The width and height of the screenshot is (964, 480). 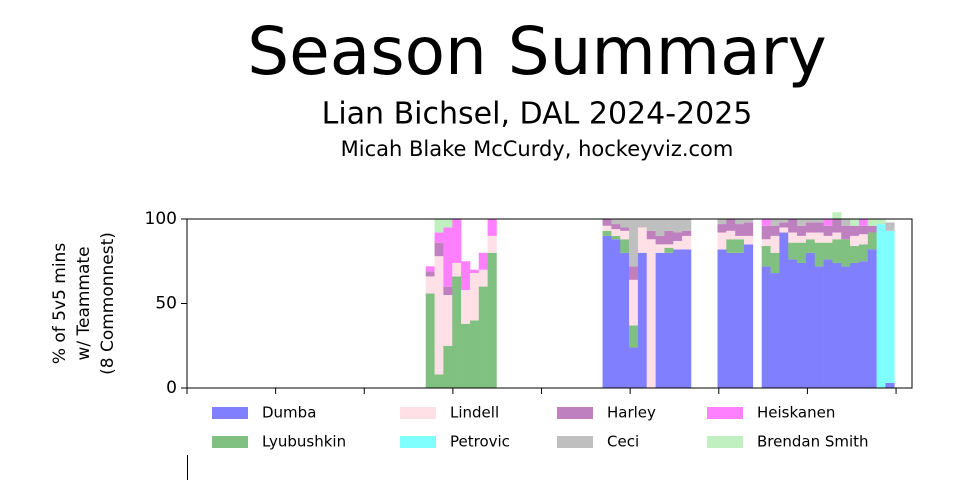 I want to click on y-axis-label-line: (8 Commonnest), so click(x=108, y=303).